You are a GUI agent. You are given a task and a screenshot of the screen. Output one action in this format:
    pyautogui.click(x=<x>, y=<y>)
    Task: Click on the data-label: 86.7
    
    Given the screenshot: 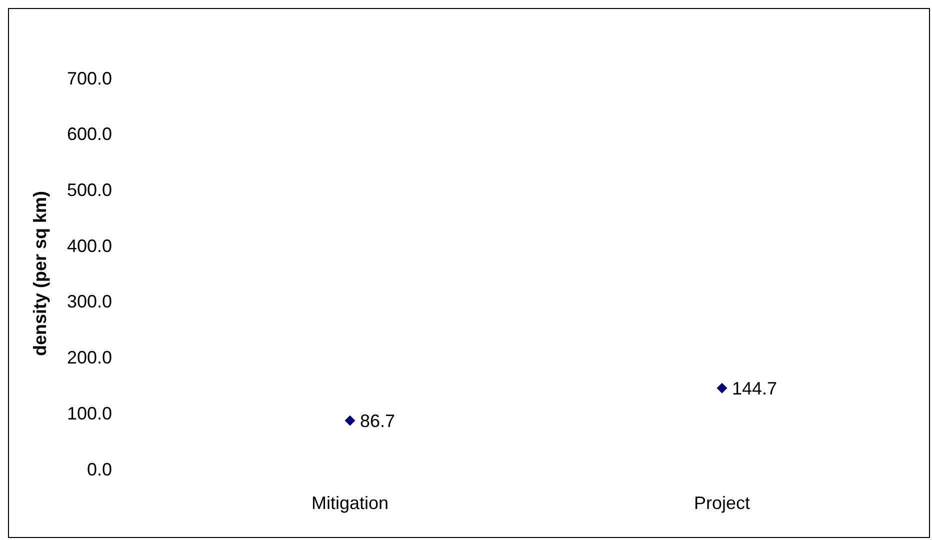 What is the action you would take?
    pyautogui.click(x=378, y=420)
    